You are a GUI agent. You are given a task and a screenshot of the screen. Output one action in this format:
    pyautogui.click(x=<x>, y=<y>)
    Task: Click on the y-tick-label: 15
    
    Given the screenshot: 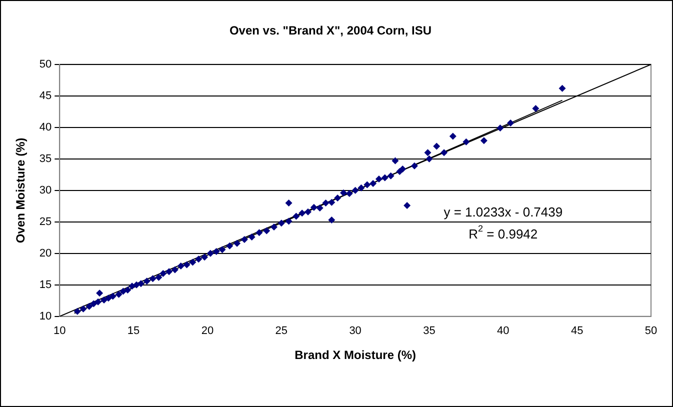 What is the action you would take?
    pyautogui.click(x=45, y=284)
    